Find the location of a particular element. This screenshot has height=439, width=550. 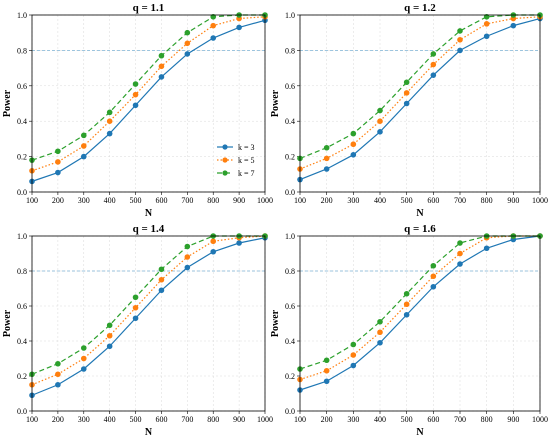

x-tick-label: 400 is located at coordinates (110, 200).